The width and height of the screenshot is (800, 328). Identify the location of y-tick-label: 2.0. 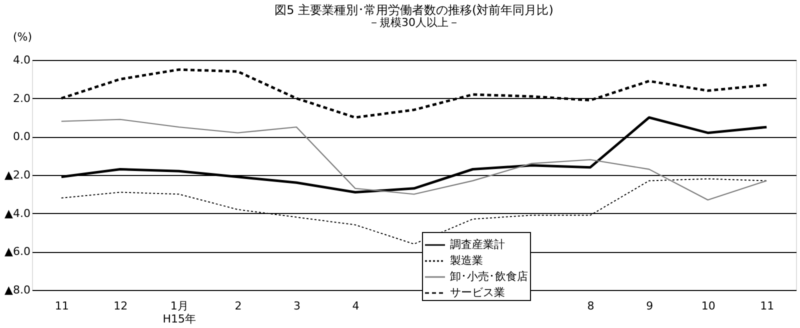
(21, 98).